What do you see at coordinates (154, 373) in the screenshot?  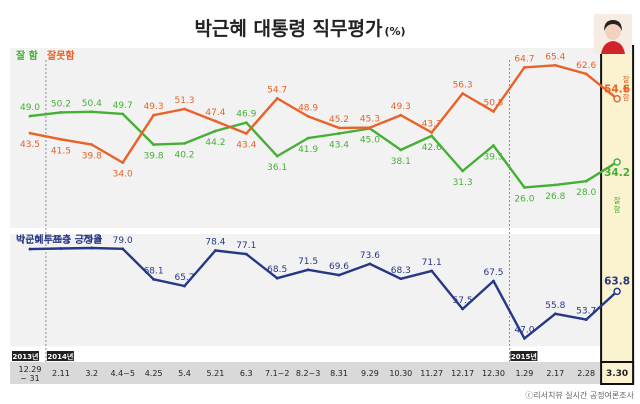 I see `x-tick-label: 4.25` at bounding box center [154, 373].